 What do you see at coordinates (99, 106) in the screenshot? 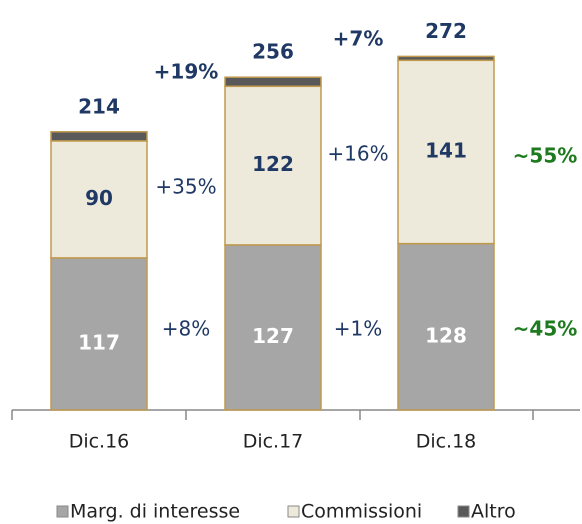
I see `total-label: 214` at bounding box center [99, 106].